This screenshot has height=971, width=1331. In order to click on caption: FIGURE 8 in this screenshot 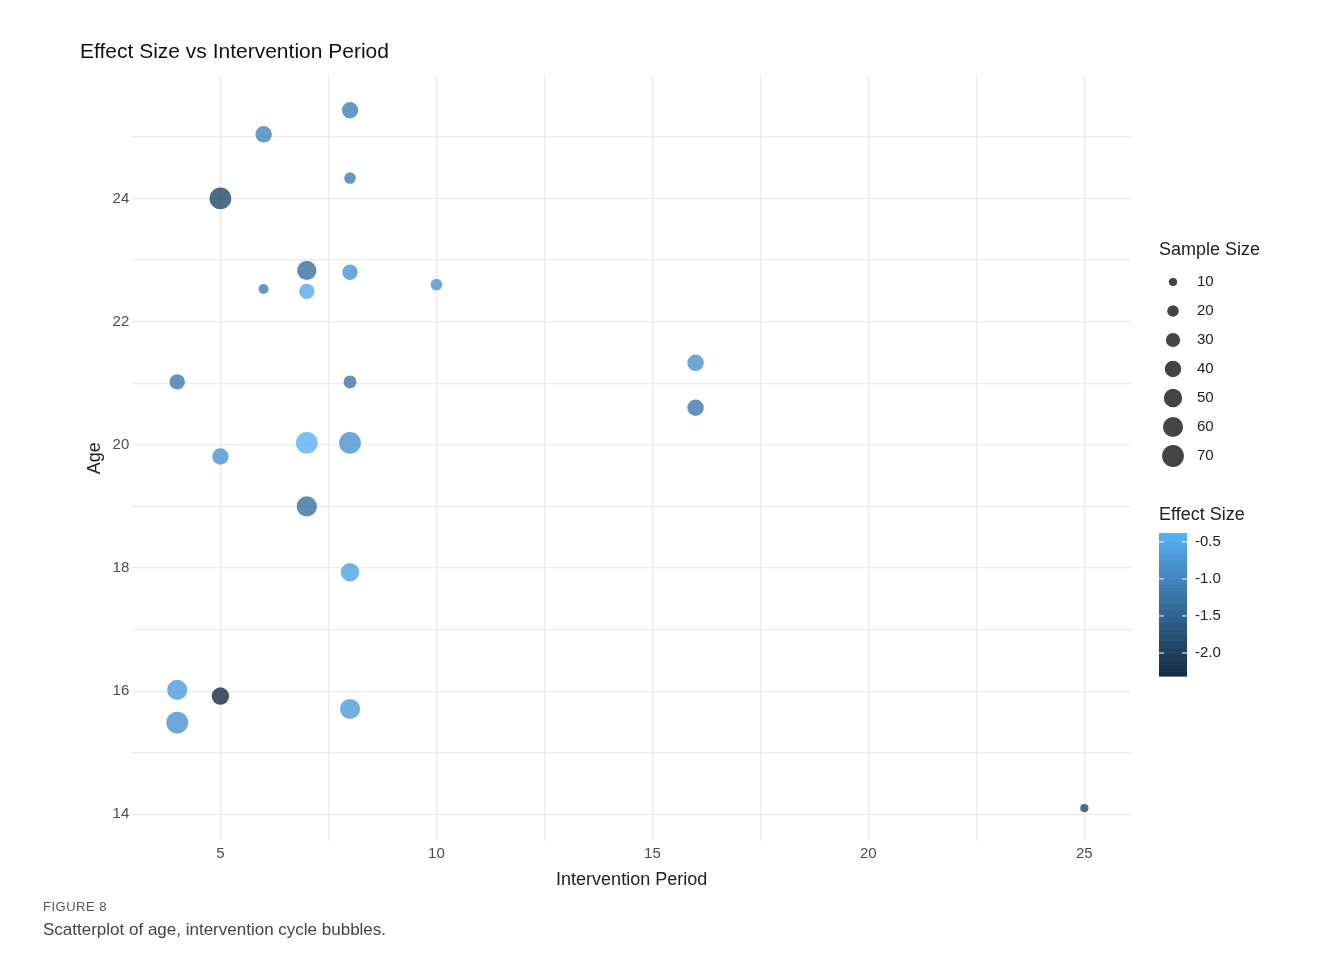, I will do `click(75, 906)`.